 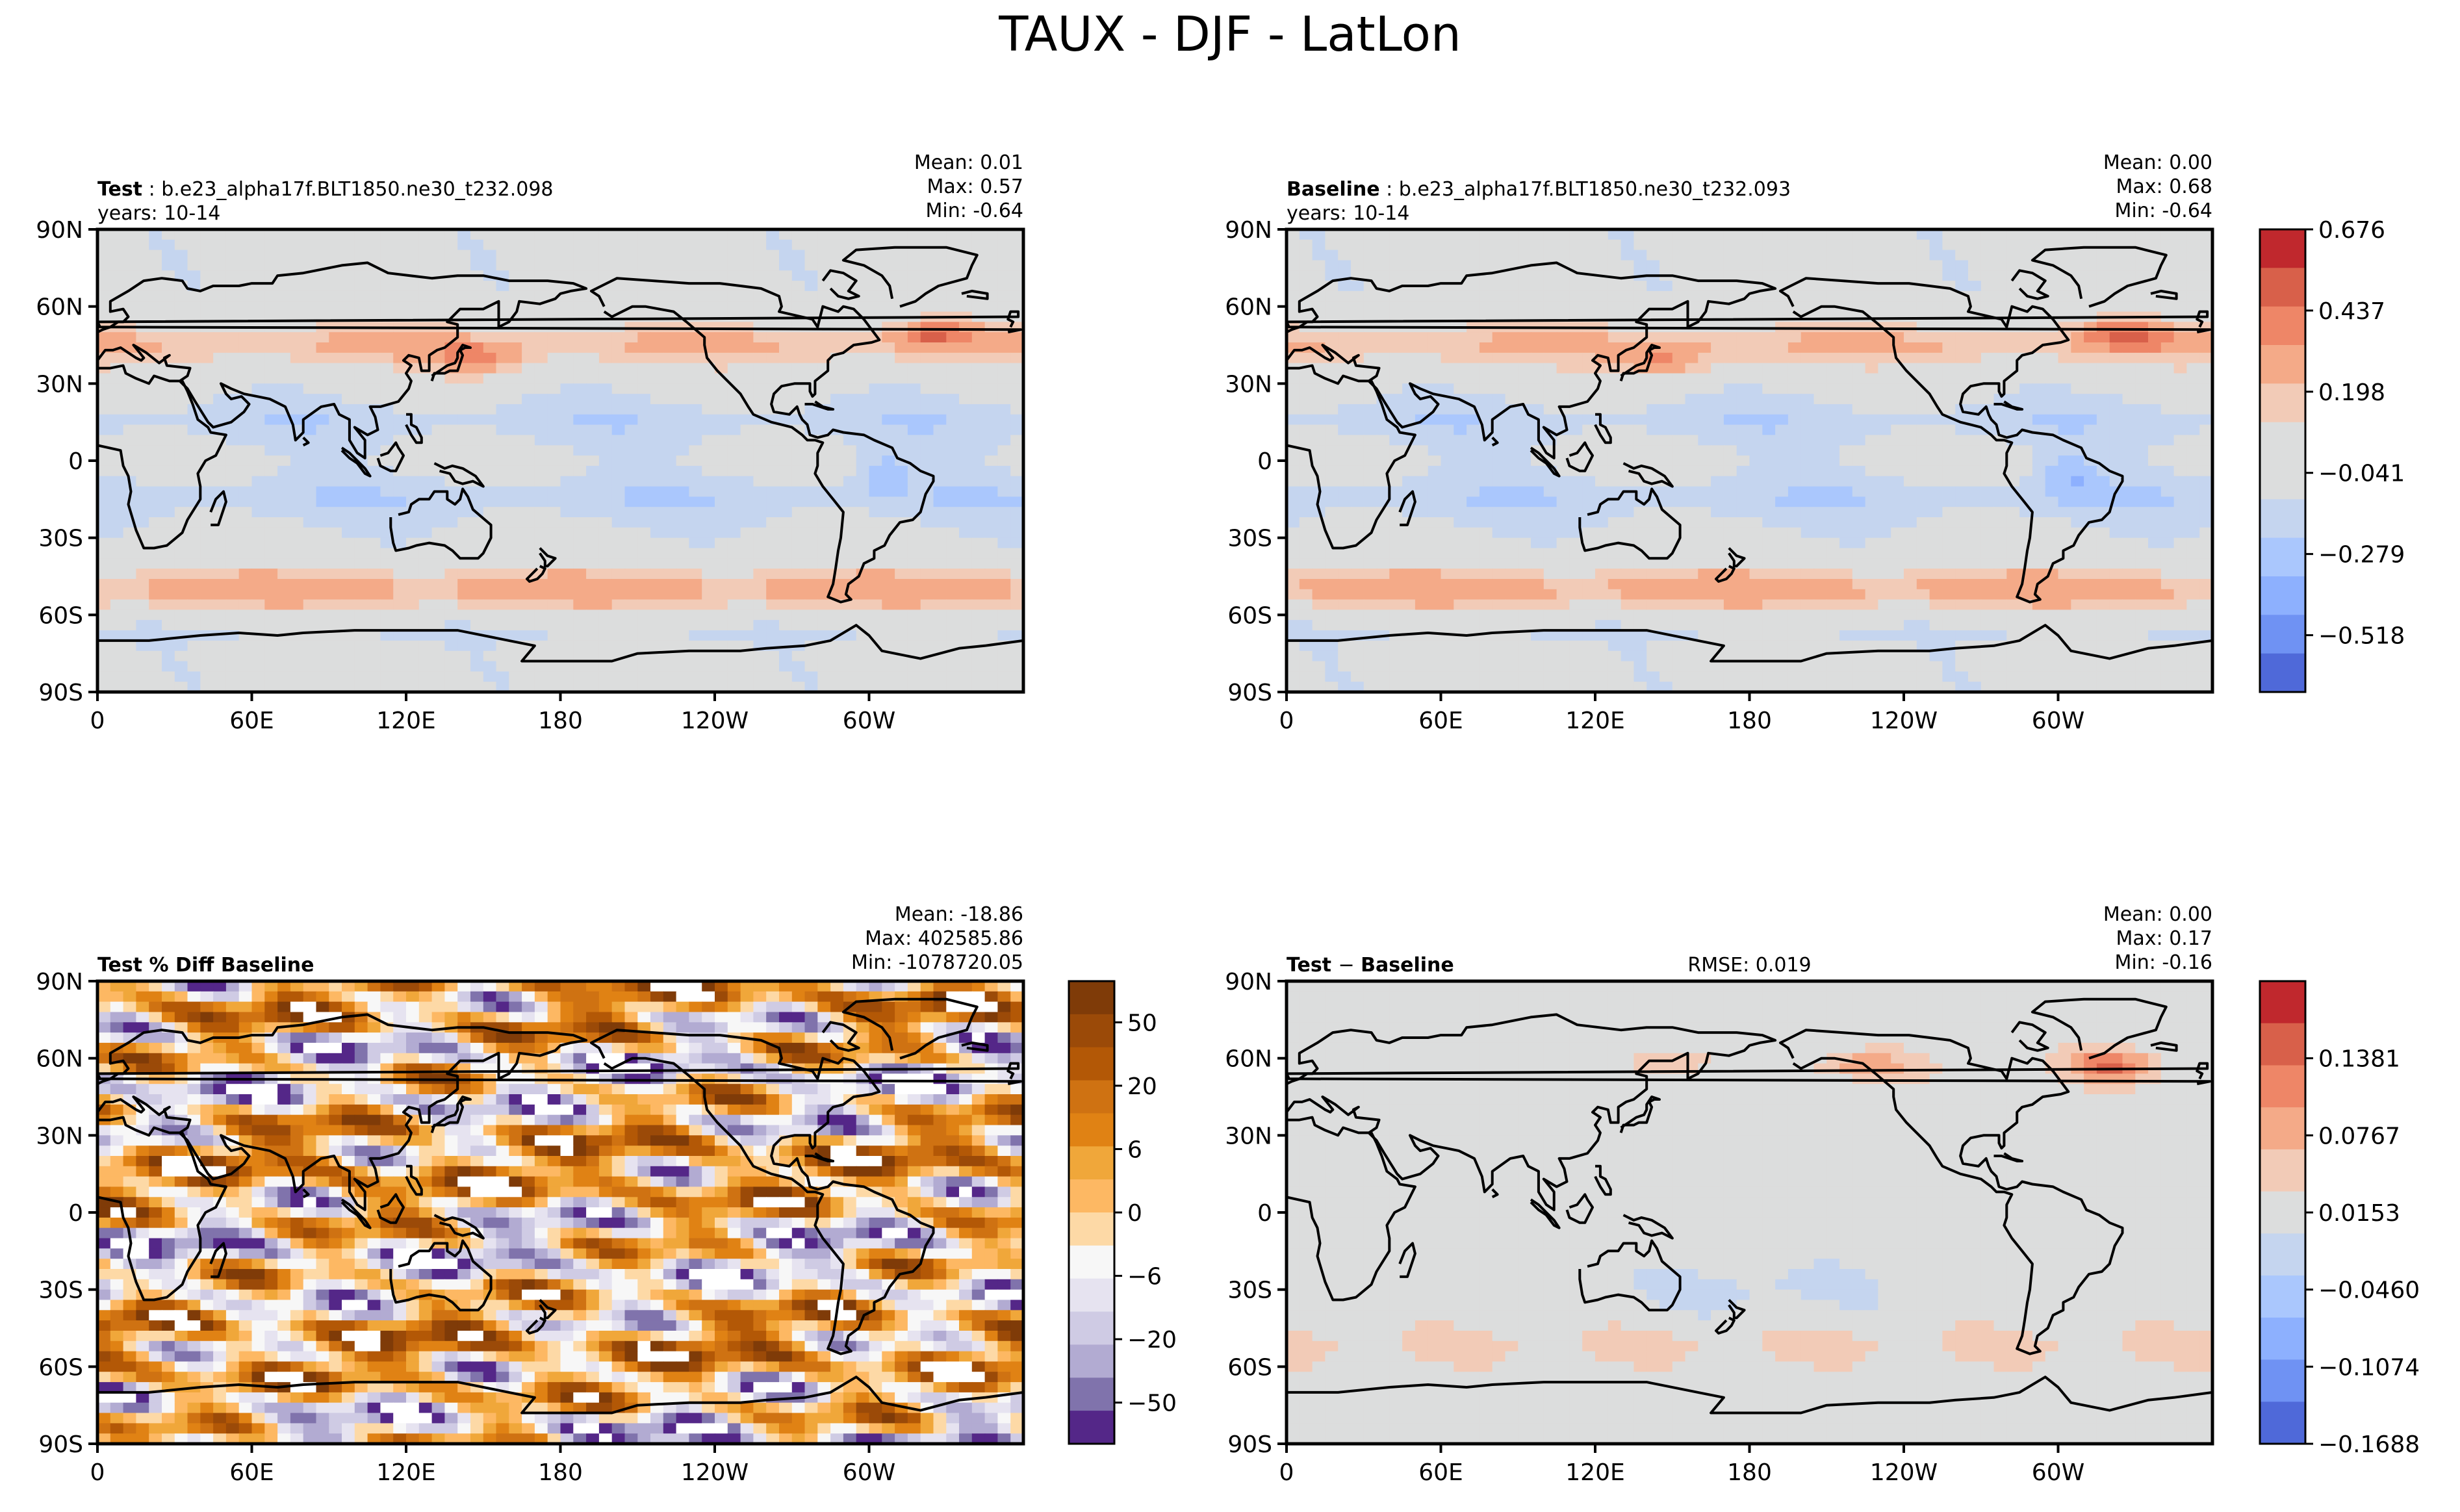 What do you see at coordinates (2164, 186) in the screenshot?
I see `stat-line: Max: 0.68` at bounding box center [2164, 186].